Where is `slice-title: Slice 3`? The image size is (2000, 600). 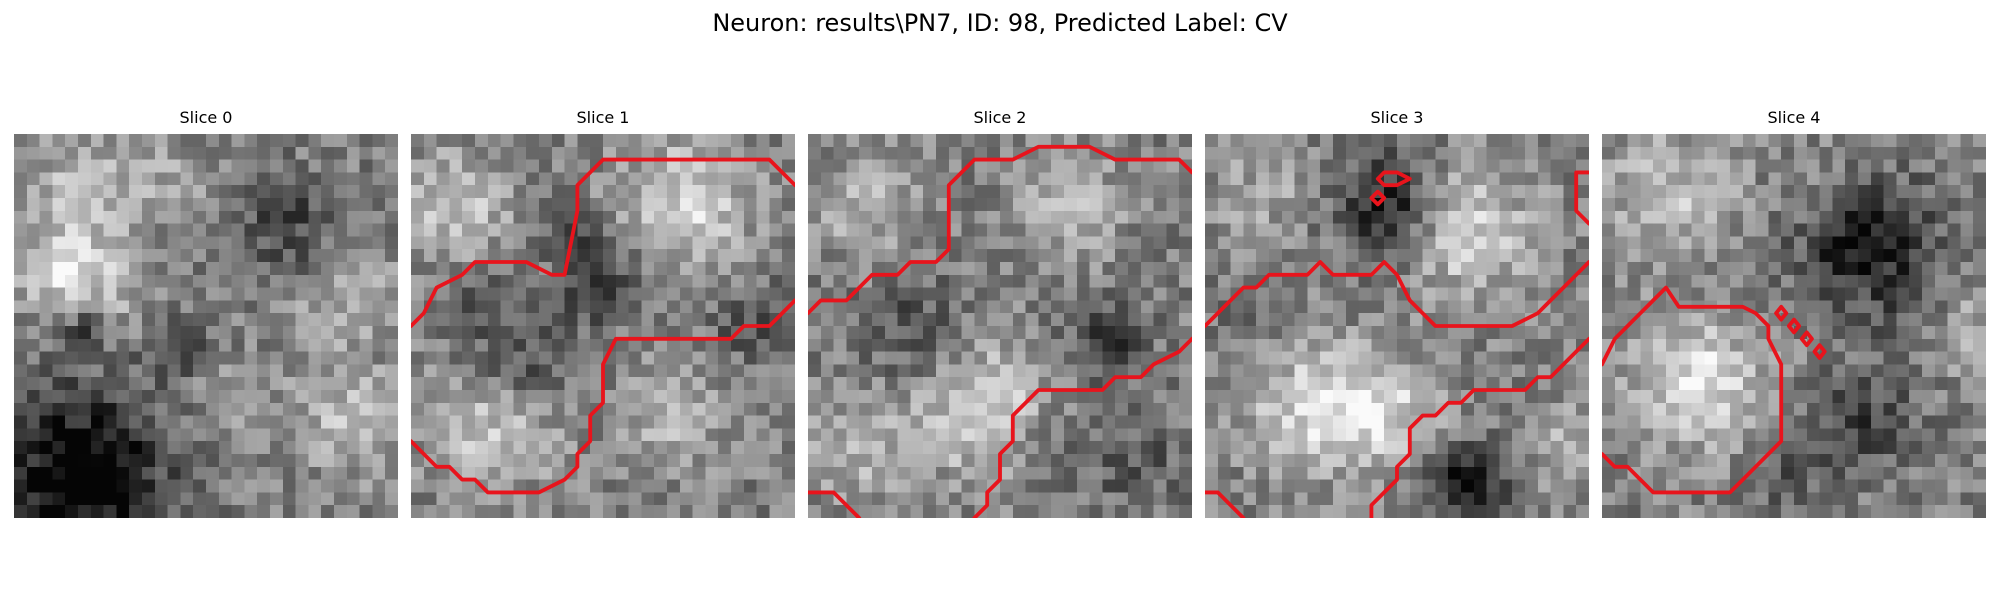 slice-title: Slice 3 is located at coordinates (1397, 117).